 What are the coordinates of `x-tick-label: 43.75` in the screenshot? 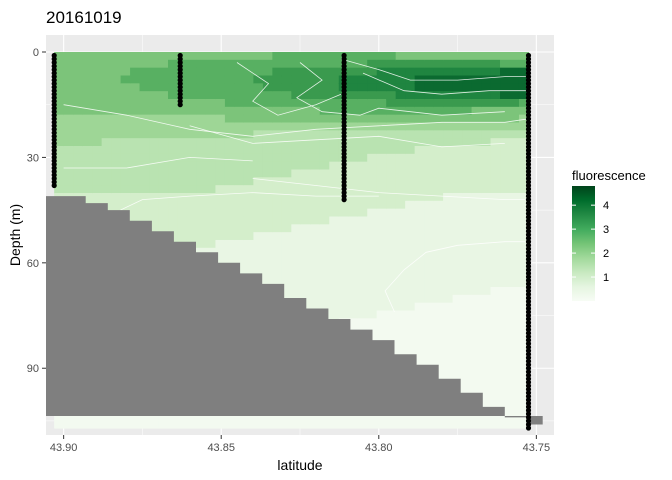 It's located at (537, 448).